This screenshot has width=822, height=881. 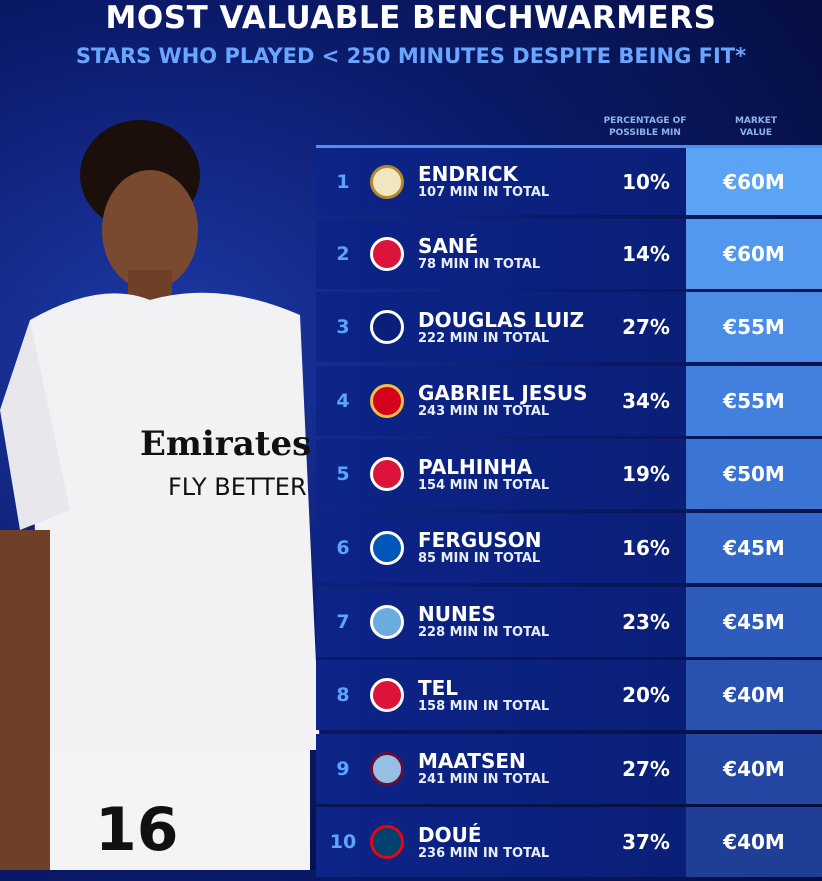 I want to click on percentage-of-possible-min: 37%, so click(x=646, y=842).